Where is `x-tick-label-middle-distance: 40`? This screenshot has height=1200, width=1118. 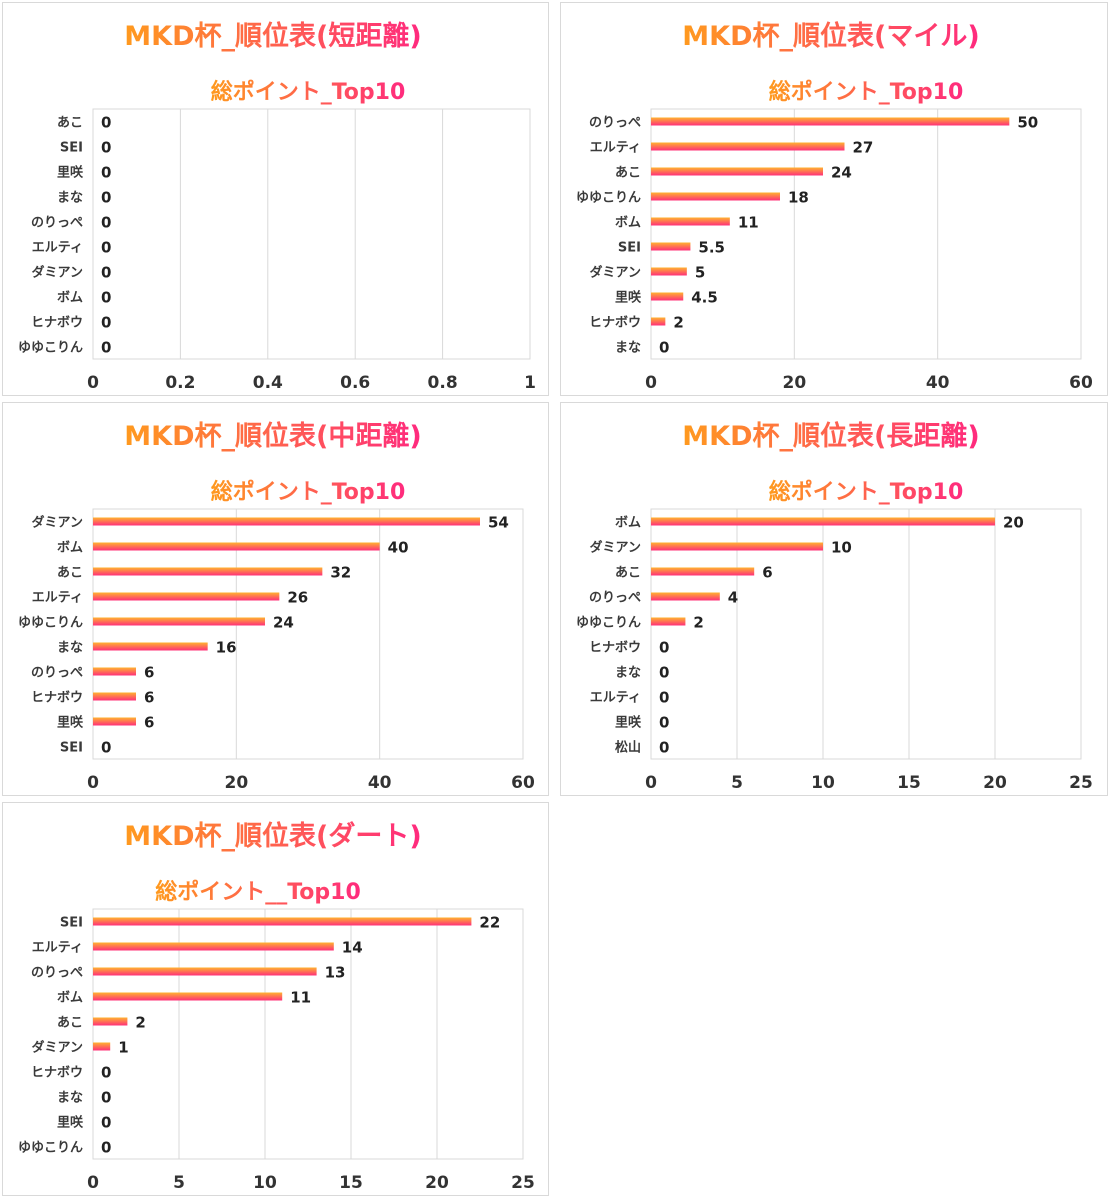 x-tick-label-middle-distance: 40 is located at coordinates (380, 783).